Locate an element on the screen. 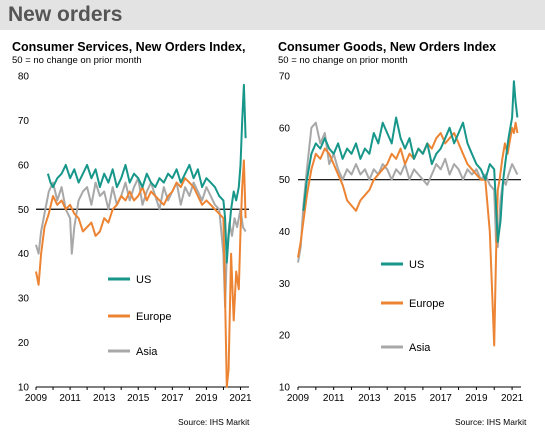  right-ytick-label: 30 is located at coordinates (285, 284).